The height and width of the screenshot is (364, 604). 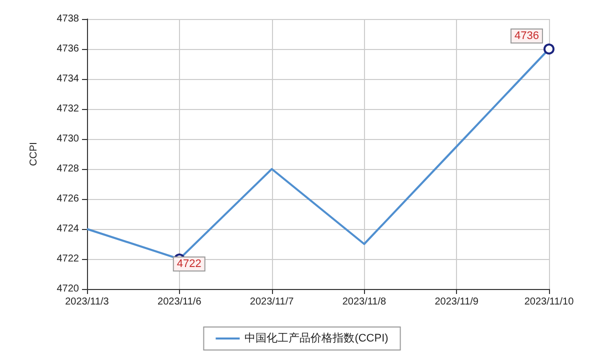 I want to click on y-tick-label: 4732, so click(x=68, y=109).